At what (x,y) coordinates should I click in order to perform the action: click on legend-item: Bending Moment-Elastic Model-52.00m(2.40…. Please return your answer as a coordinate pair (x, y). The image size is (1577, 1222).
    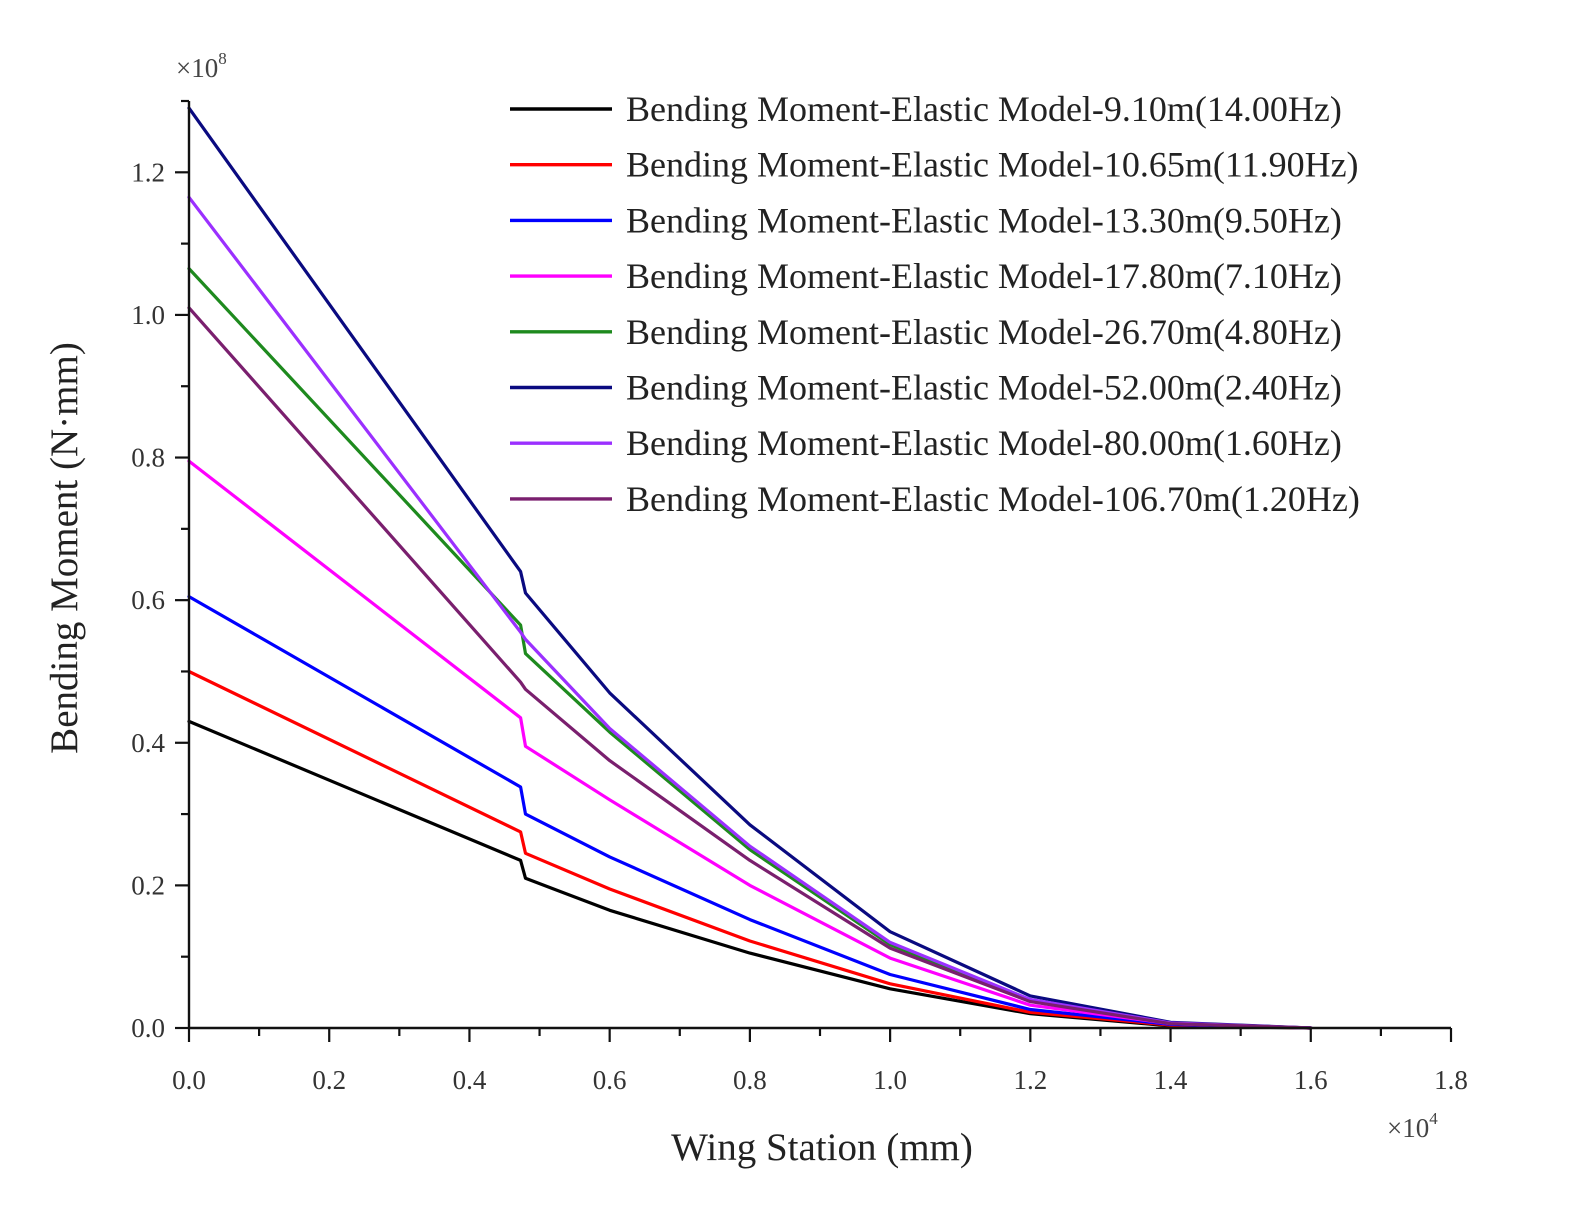
    Looking at the image, I should click on (926, 388).